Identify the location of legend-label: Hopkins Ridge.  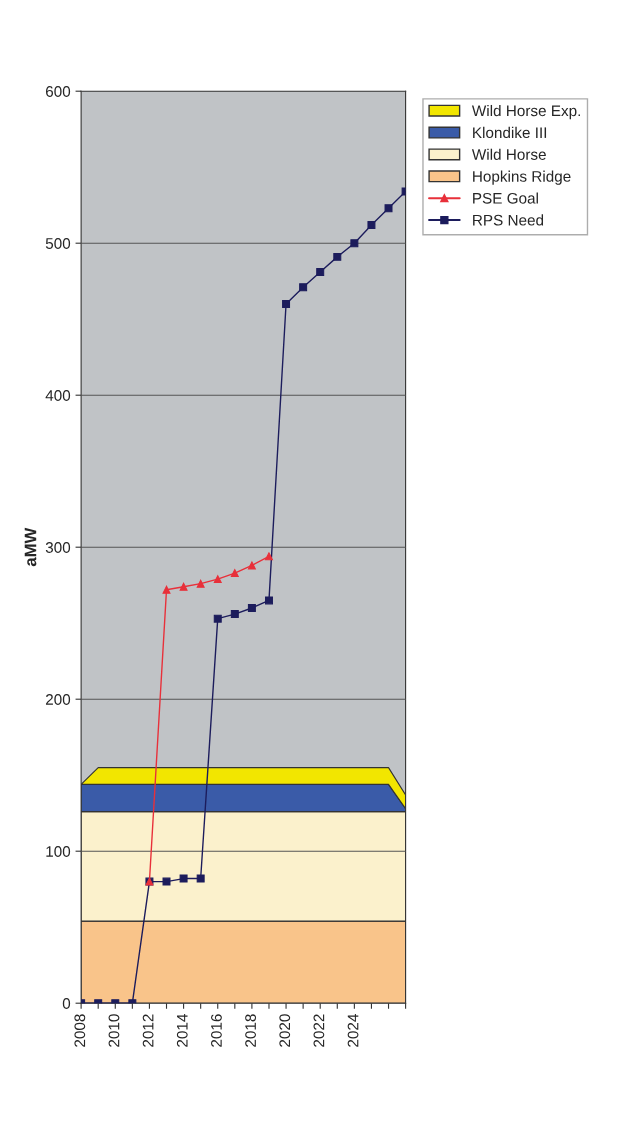
(522, 177).